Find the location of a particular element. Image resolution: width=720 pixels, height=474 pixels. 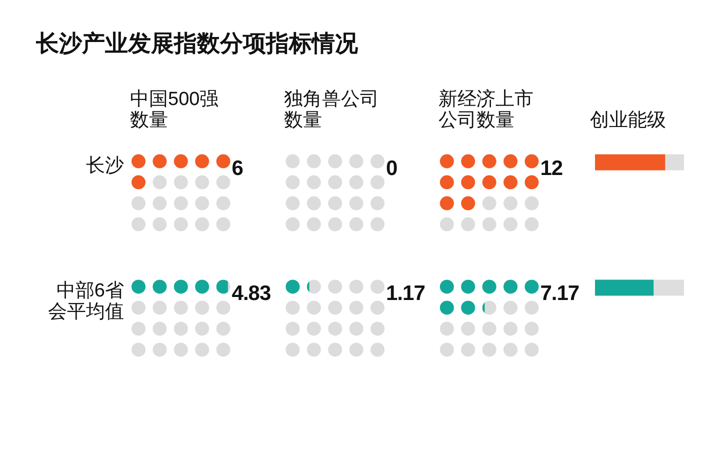

data-label: 7.17 is located at coordinates (560, 294).